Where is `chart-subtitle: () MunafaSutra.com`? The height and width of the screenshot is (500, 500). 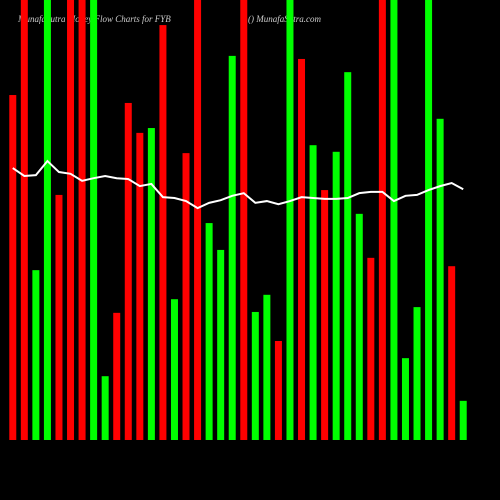 chart-subtitle: () MunafaSutra.com is located at coordinates (284, 19).